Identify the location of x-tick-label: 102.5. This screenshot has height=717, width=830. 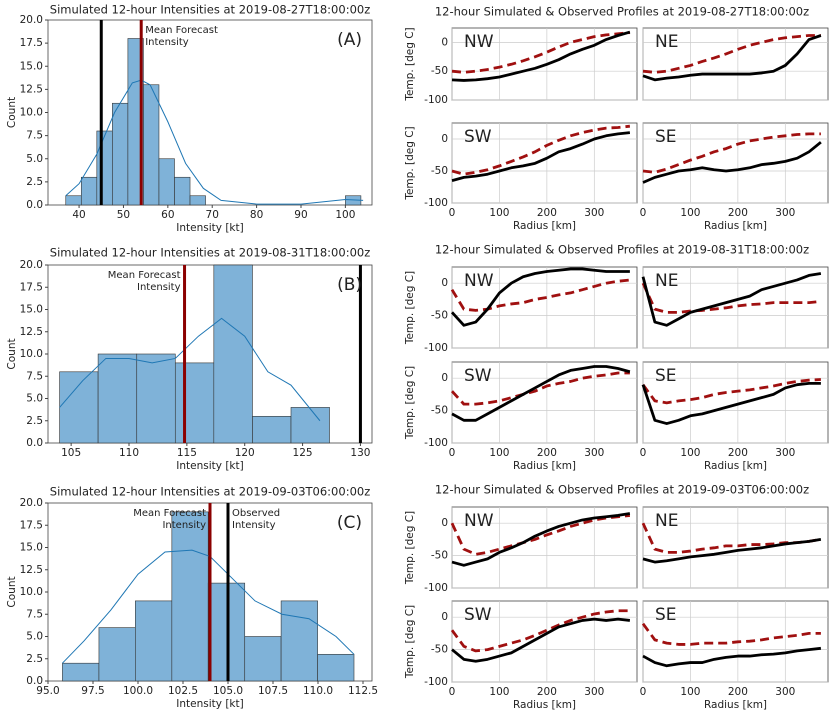
(183, 691).